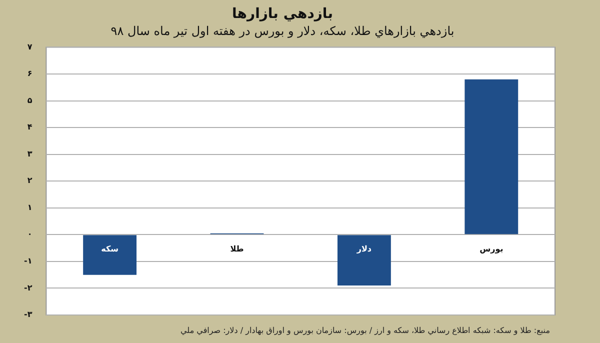 Image resolution: width=600 pixels, height=343 pixels. Describe the element at coordinates (28, 315) in the screenshot. I see `y-tick-label: -۳` at that location.